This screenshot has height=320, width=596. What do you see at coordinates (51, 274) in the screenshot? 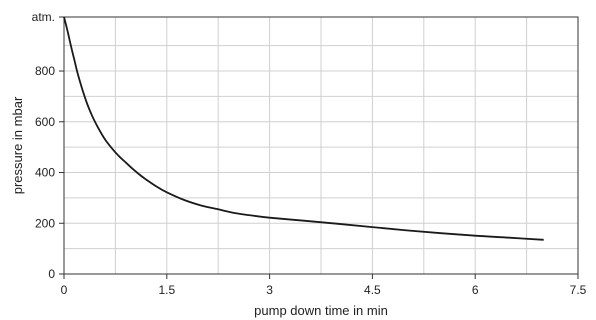
I see `y-tick-label: 0` at bounding box center [51, 274].